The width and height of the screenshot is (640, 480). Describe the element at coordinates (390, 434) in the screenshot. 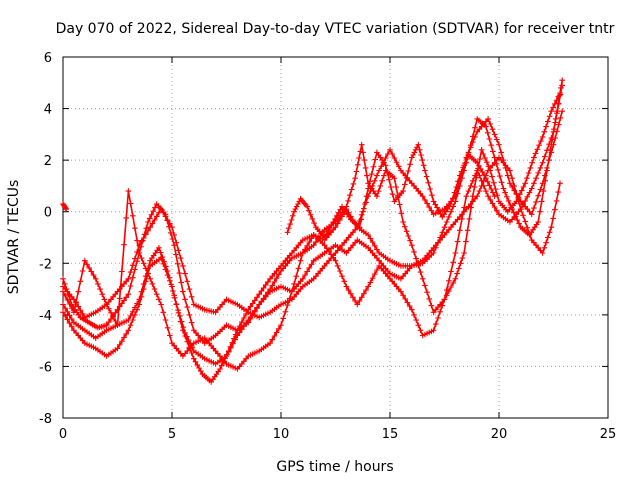

I see `x-tick-label: 15` at that location.